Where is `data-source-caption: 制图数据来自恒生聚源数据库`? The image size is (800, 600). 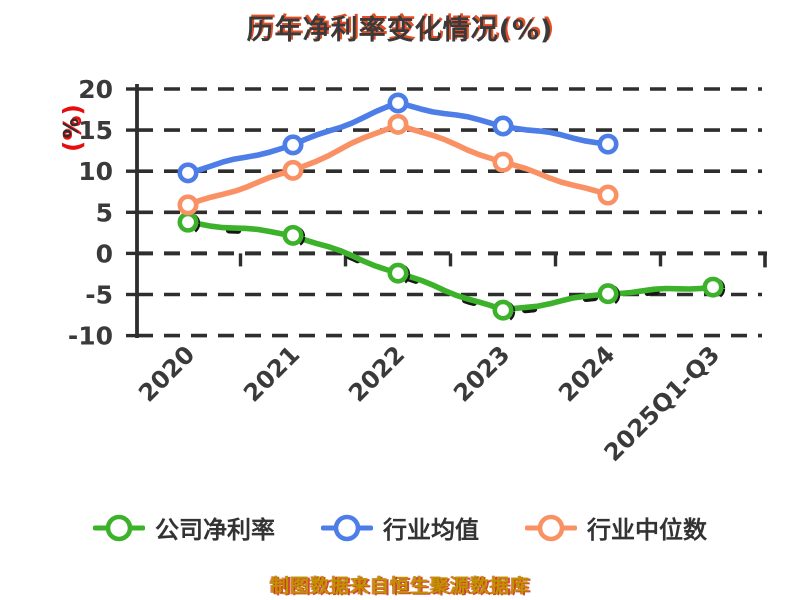 data-source-caption: 制图数据来自恒生聚源数据库 is located at coordinates (399, 586).